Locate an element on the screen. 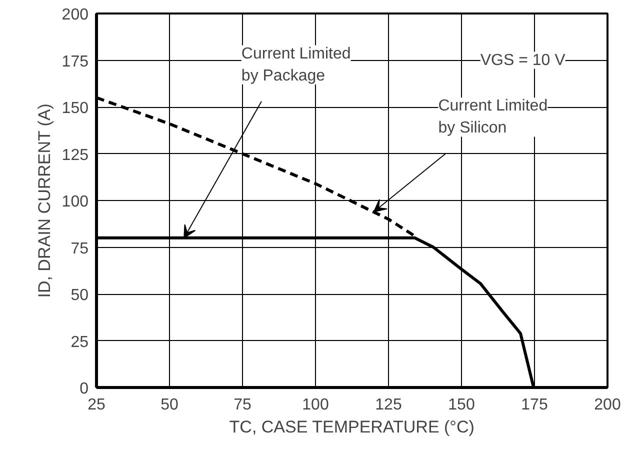 The image size is (638, 455). y-tick-label: 150 is located at coordinates (75, 108).